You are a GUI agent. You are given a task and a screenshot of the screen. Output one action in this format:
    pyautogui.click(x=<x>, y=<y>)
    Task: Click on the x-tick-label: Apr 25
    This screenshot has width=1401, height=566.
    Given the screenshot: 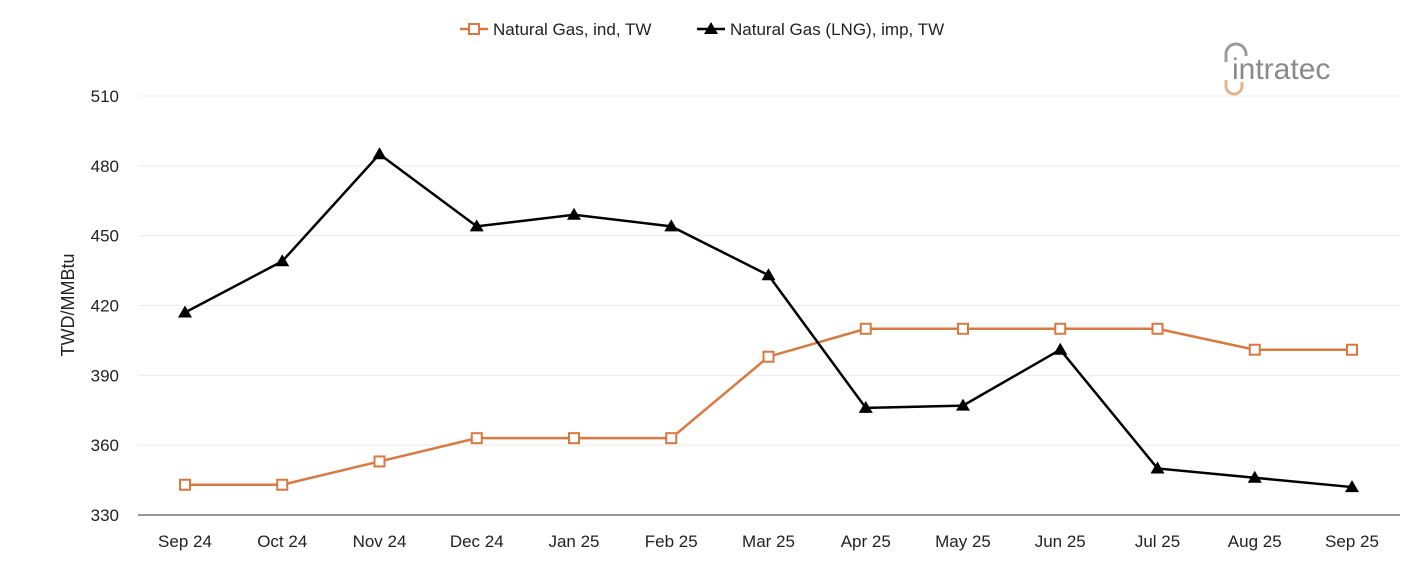 What is the action you would take?
    pyautogui.click(x=866, y=541)
    